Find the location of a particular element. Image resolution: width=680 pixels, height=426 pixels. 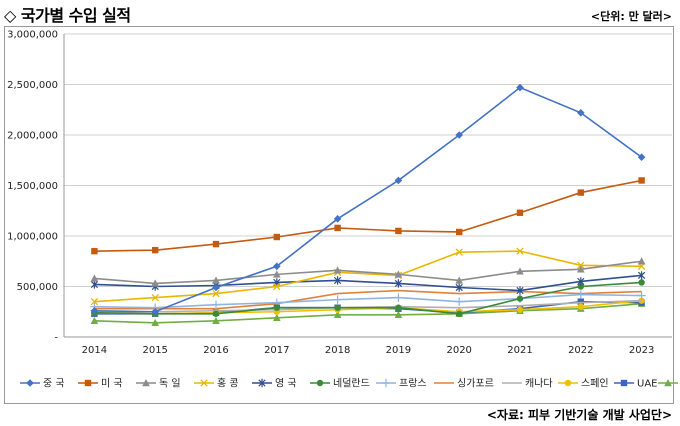

legend-item: 스페인 is located at coordinates (583, 384).